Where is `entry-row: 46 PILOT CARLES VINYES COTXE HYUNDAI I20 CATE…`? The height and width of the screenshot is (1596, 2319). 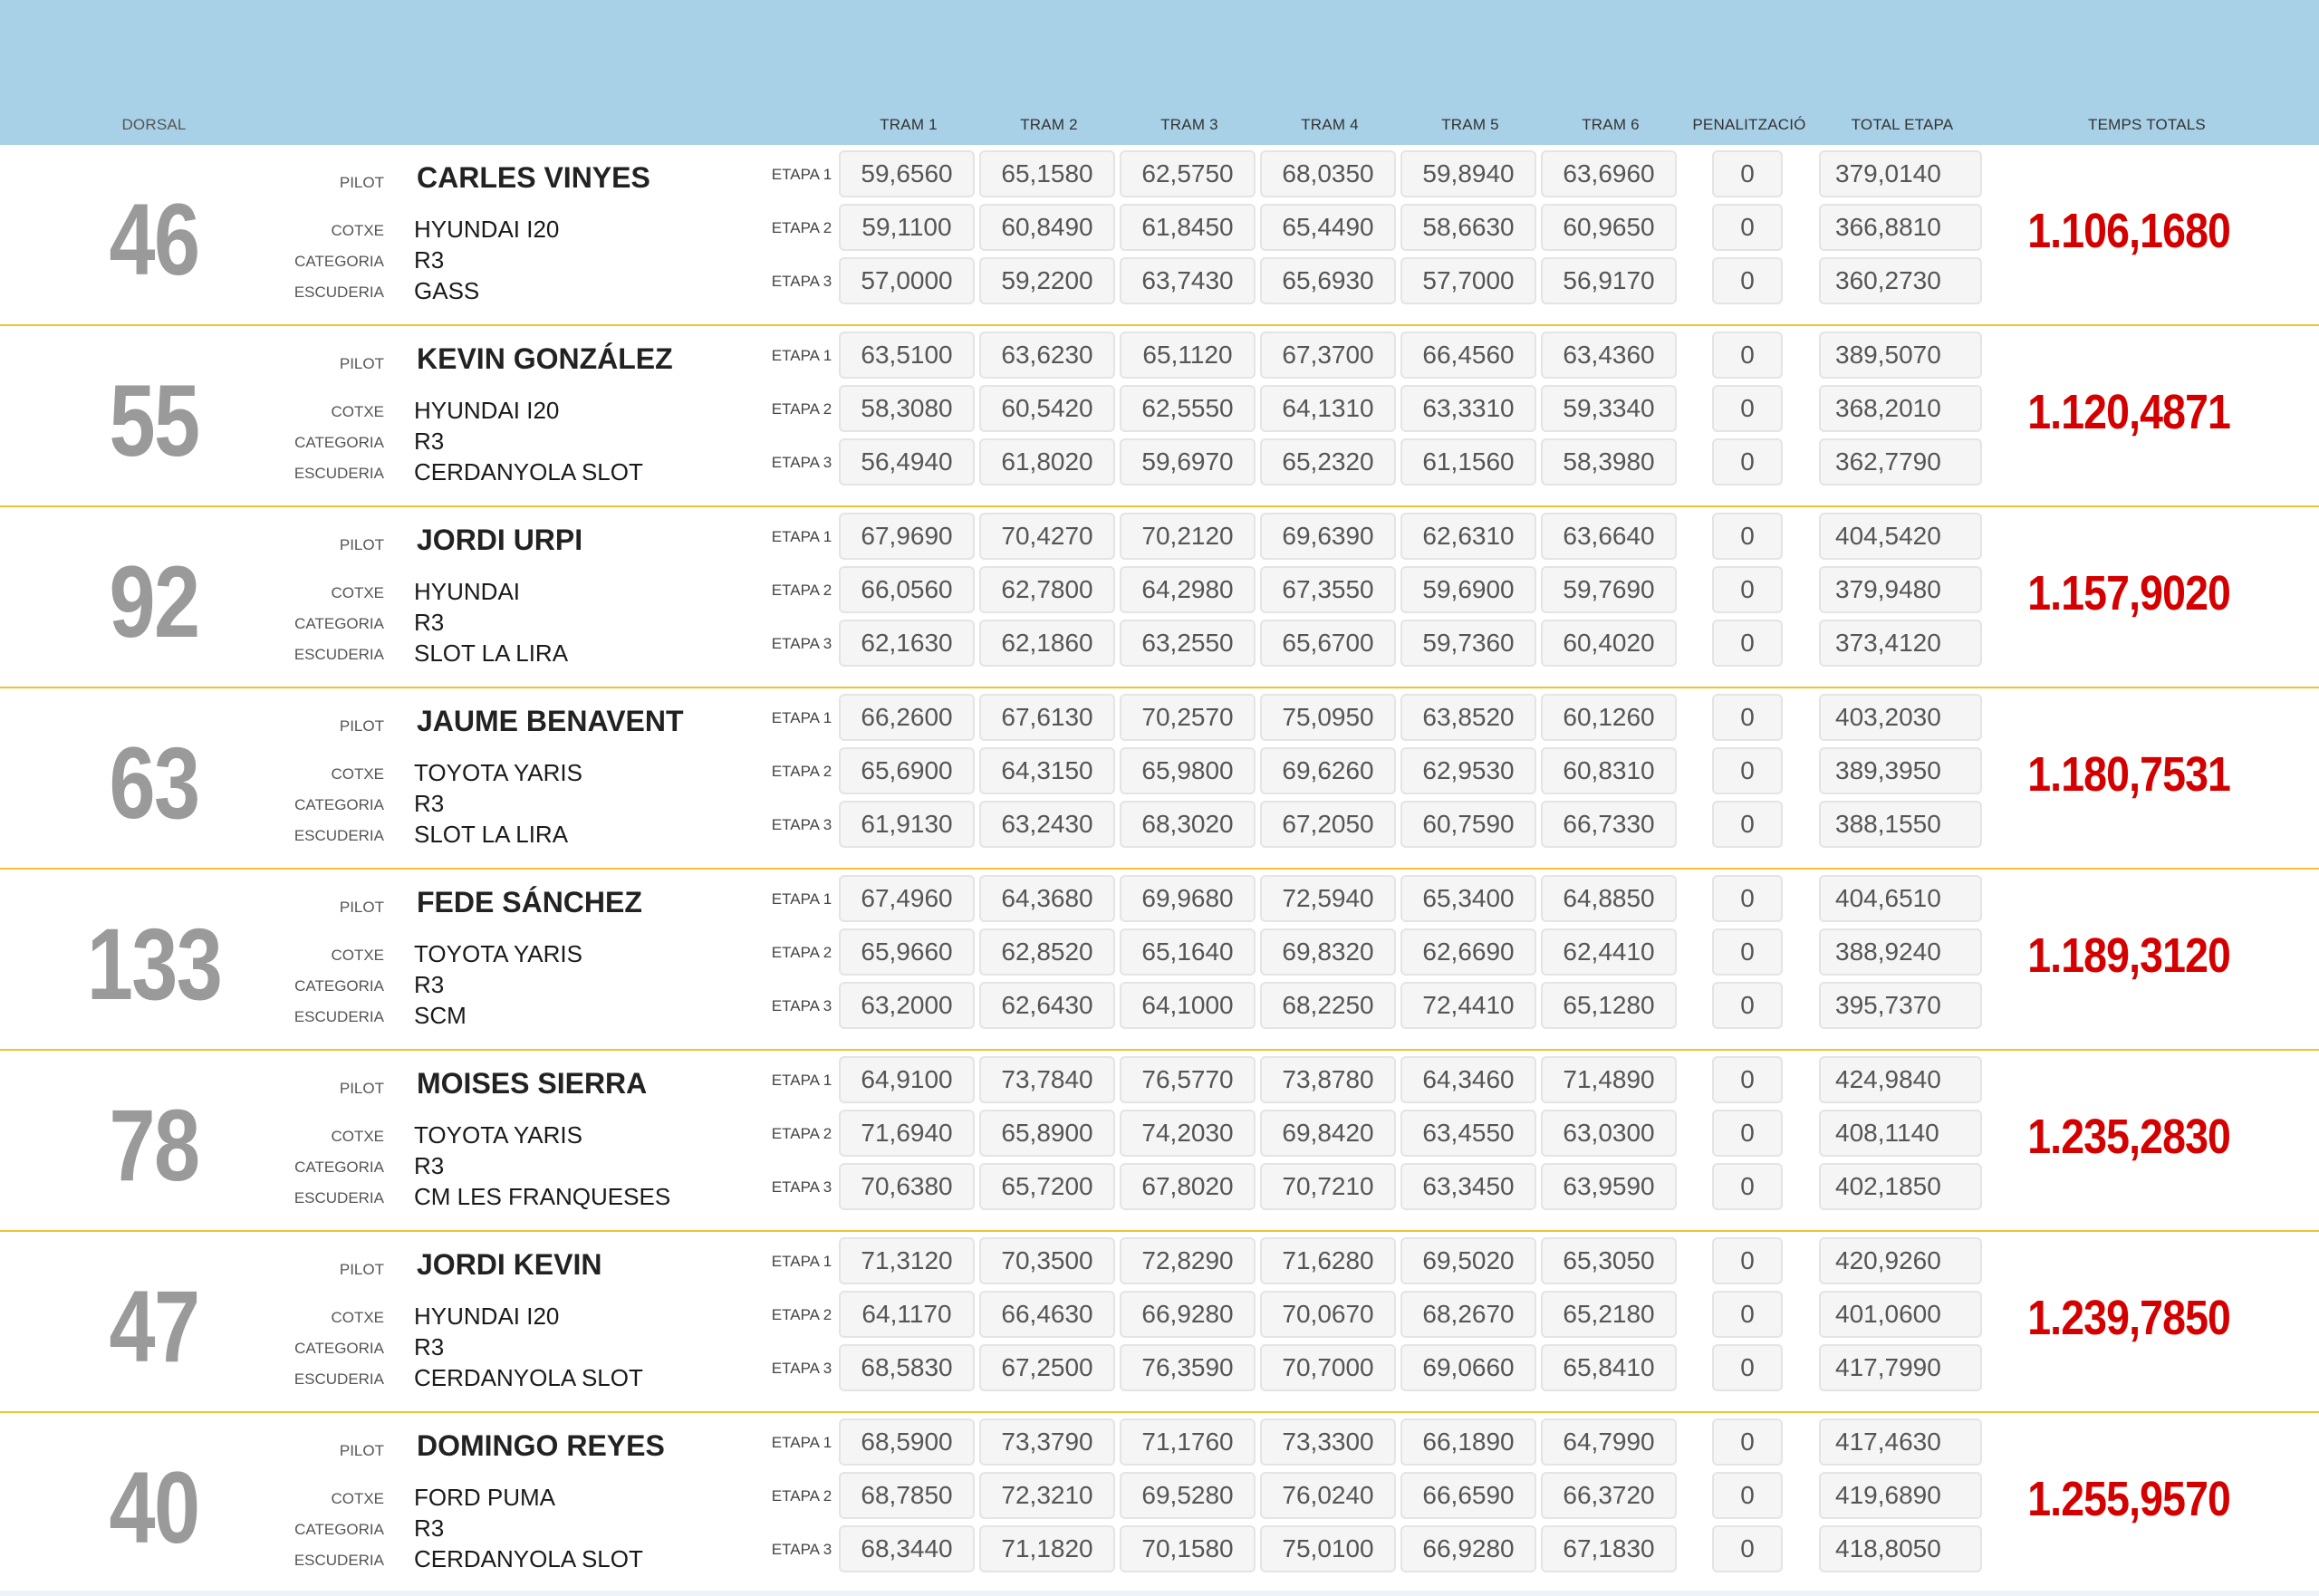 entry-row: 46 PILOT CARLES VINYES COTXE HYUNDAI I20 CATE… is located at coordinates (1159, 235).